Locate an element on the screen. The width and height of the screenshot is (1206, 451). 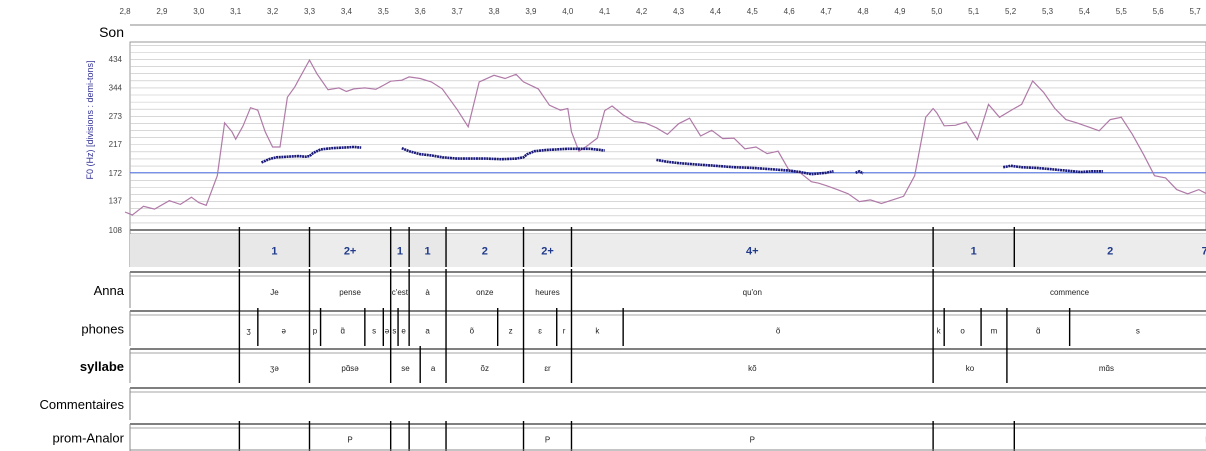
interval-text: Je is located at coordinates (274, 292).